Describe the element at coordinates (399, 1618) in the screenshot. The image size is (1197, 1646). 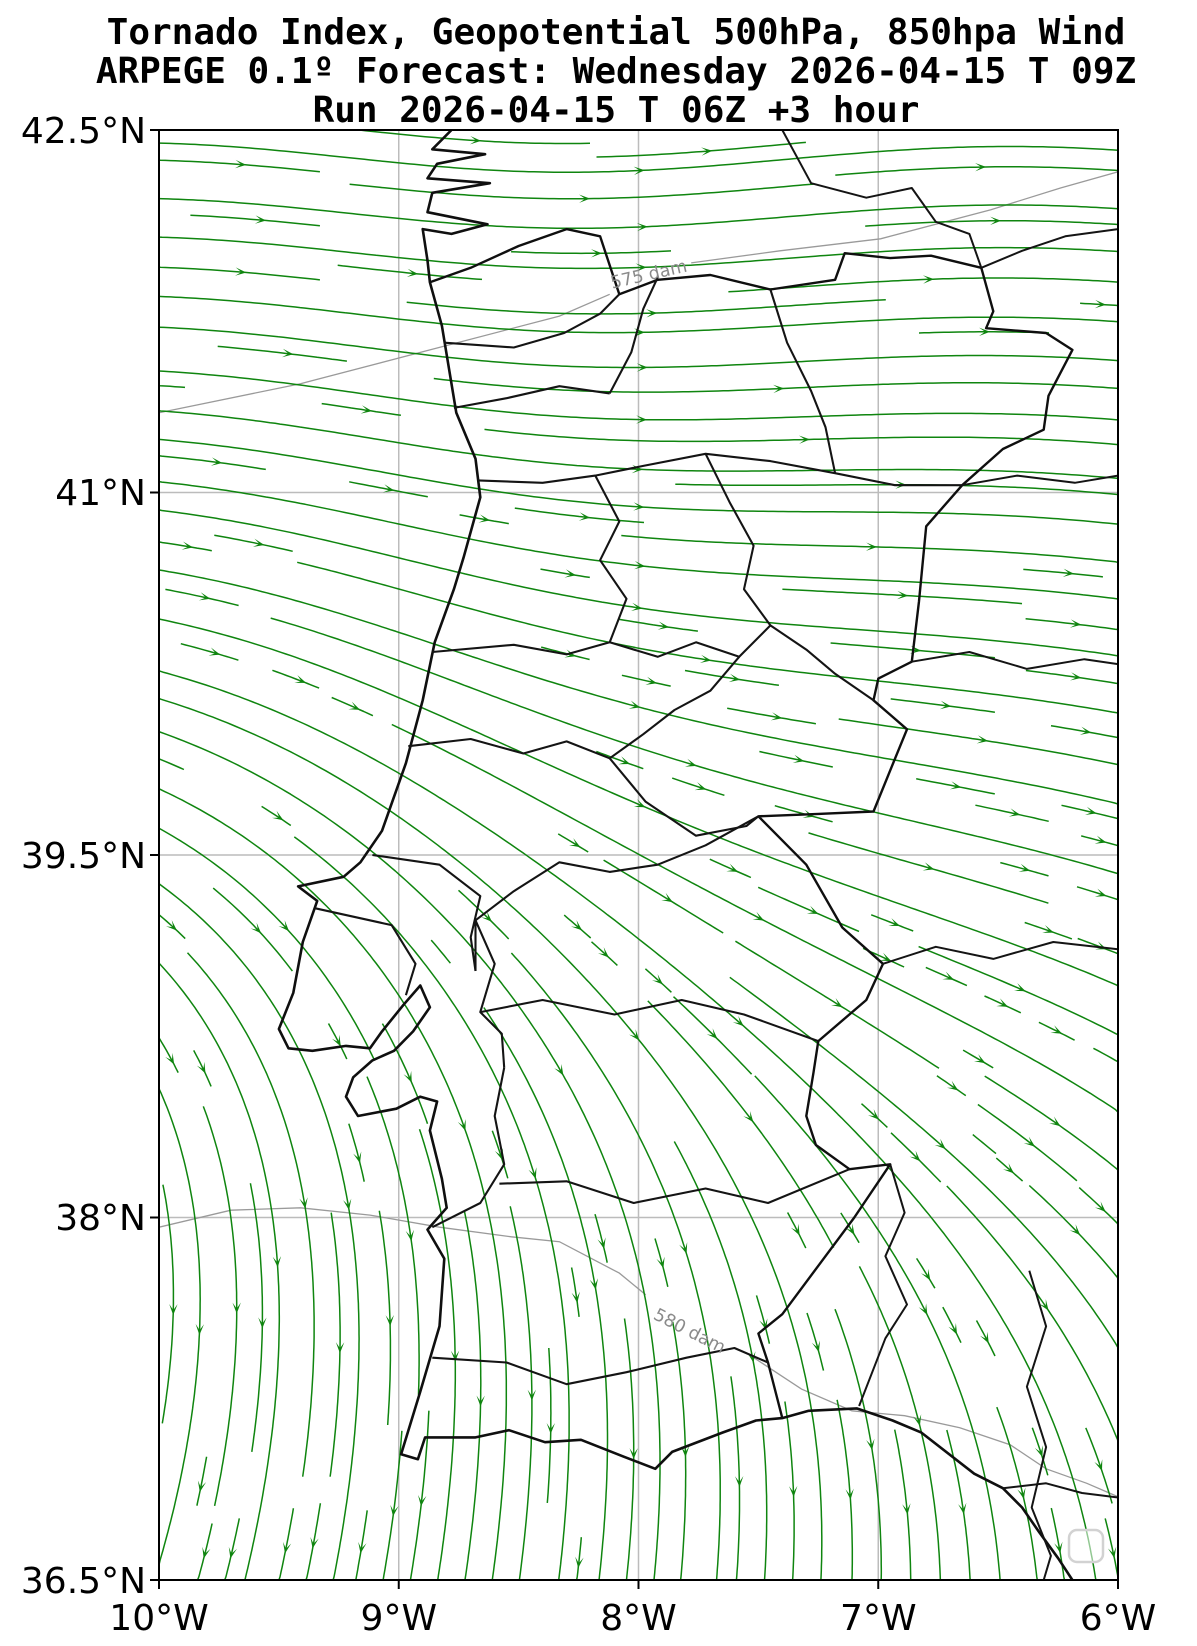
I see `x-tick-label: 9°W` at that location.